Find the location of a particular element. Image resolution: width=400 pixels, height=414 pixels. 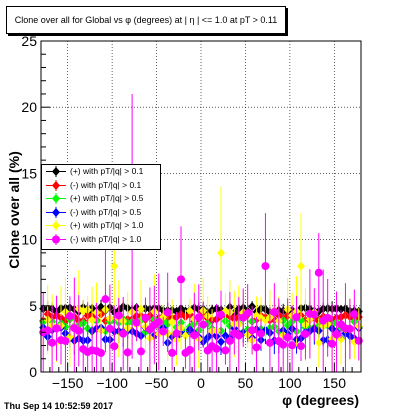

legend-entry-4: (+) with pT/|q| > 1.0 is located at coordinates (101, 226).